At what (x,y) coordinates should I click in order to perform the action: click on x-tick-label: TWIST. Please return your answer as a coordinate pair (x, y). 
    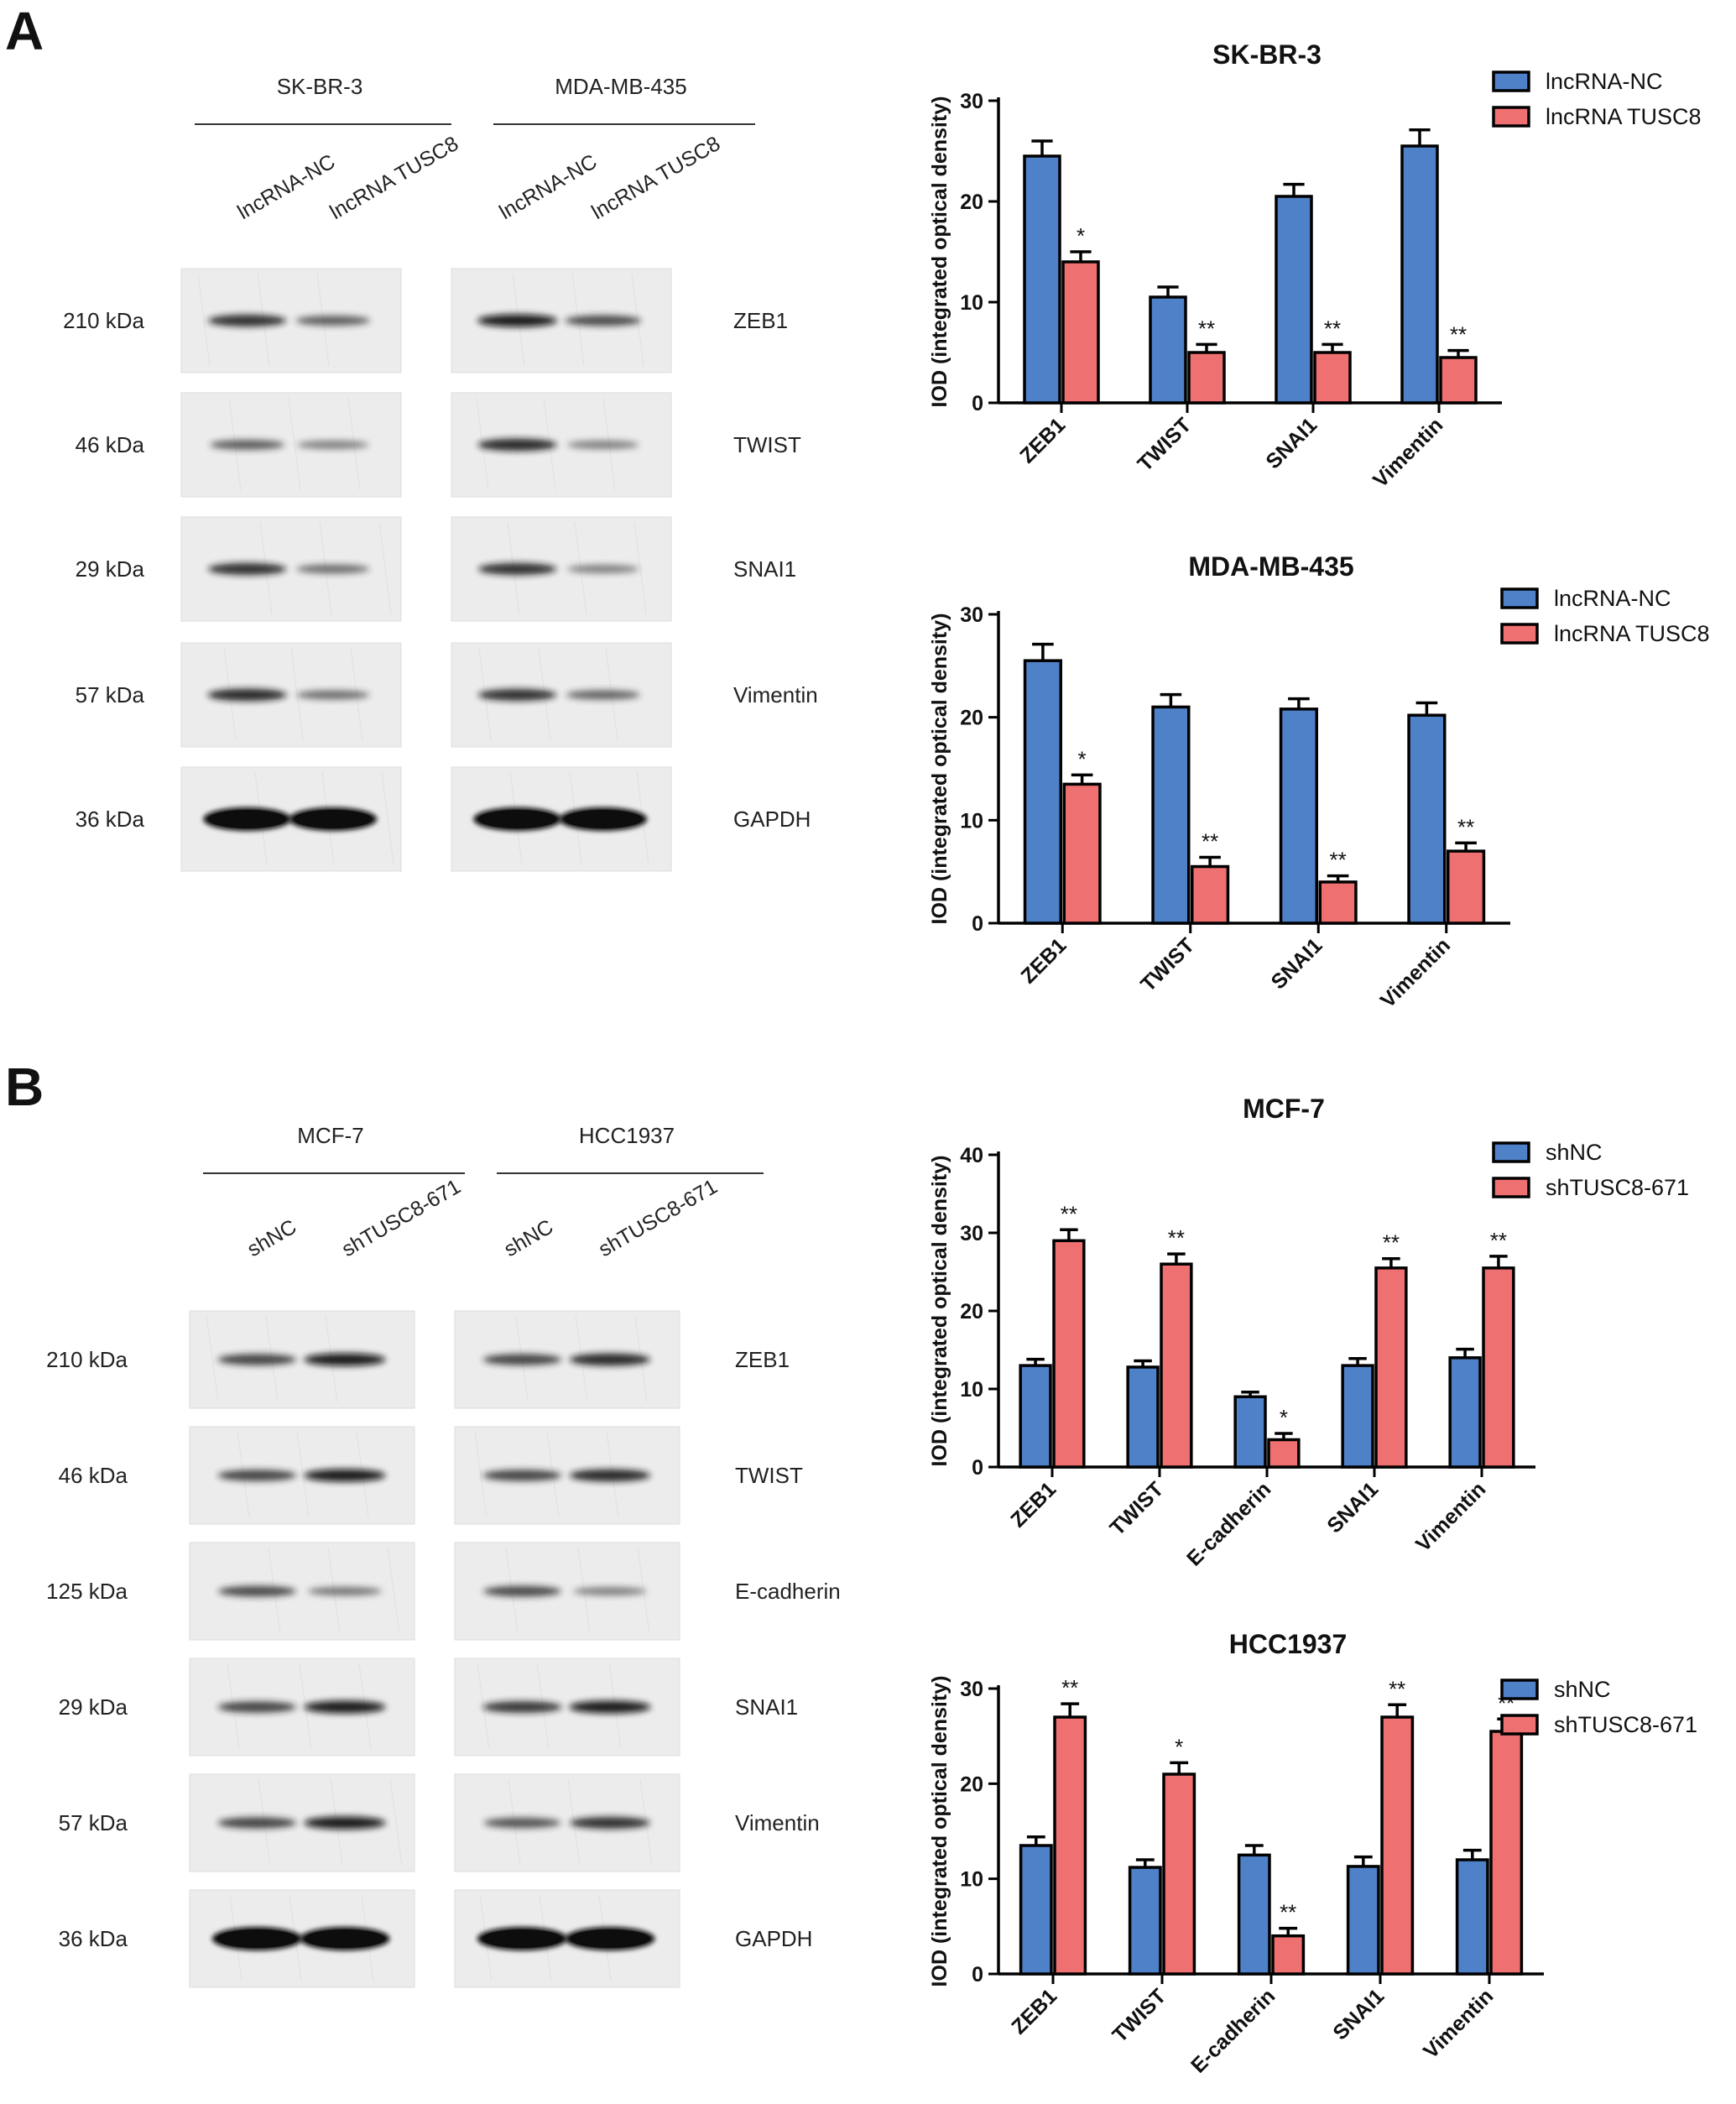
    Looking at the image, I should click on (1137, 1508).